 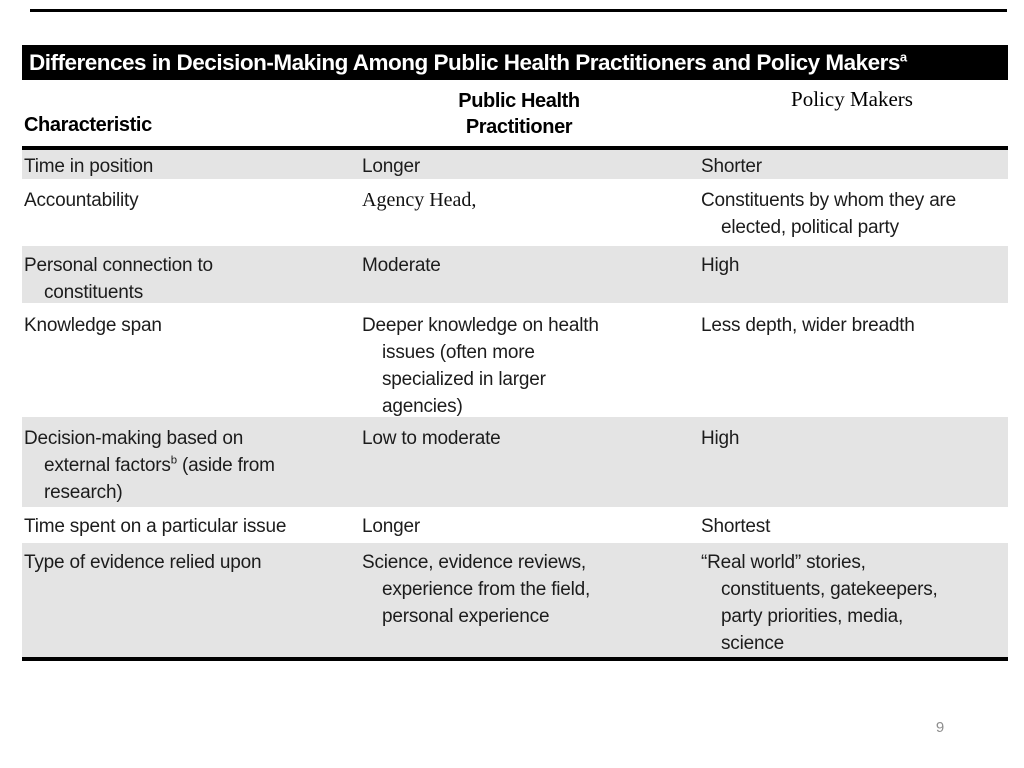 I want to click on cell-text: personal experience, so click(x=466, y=616).